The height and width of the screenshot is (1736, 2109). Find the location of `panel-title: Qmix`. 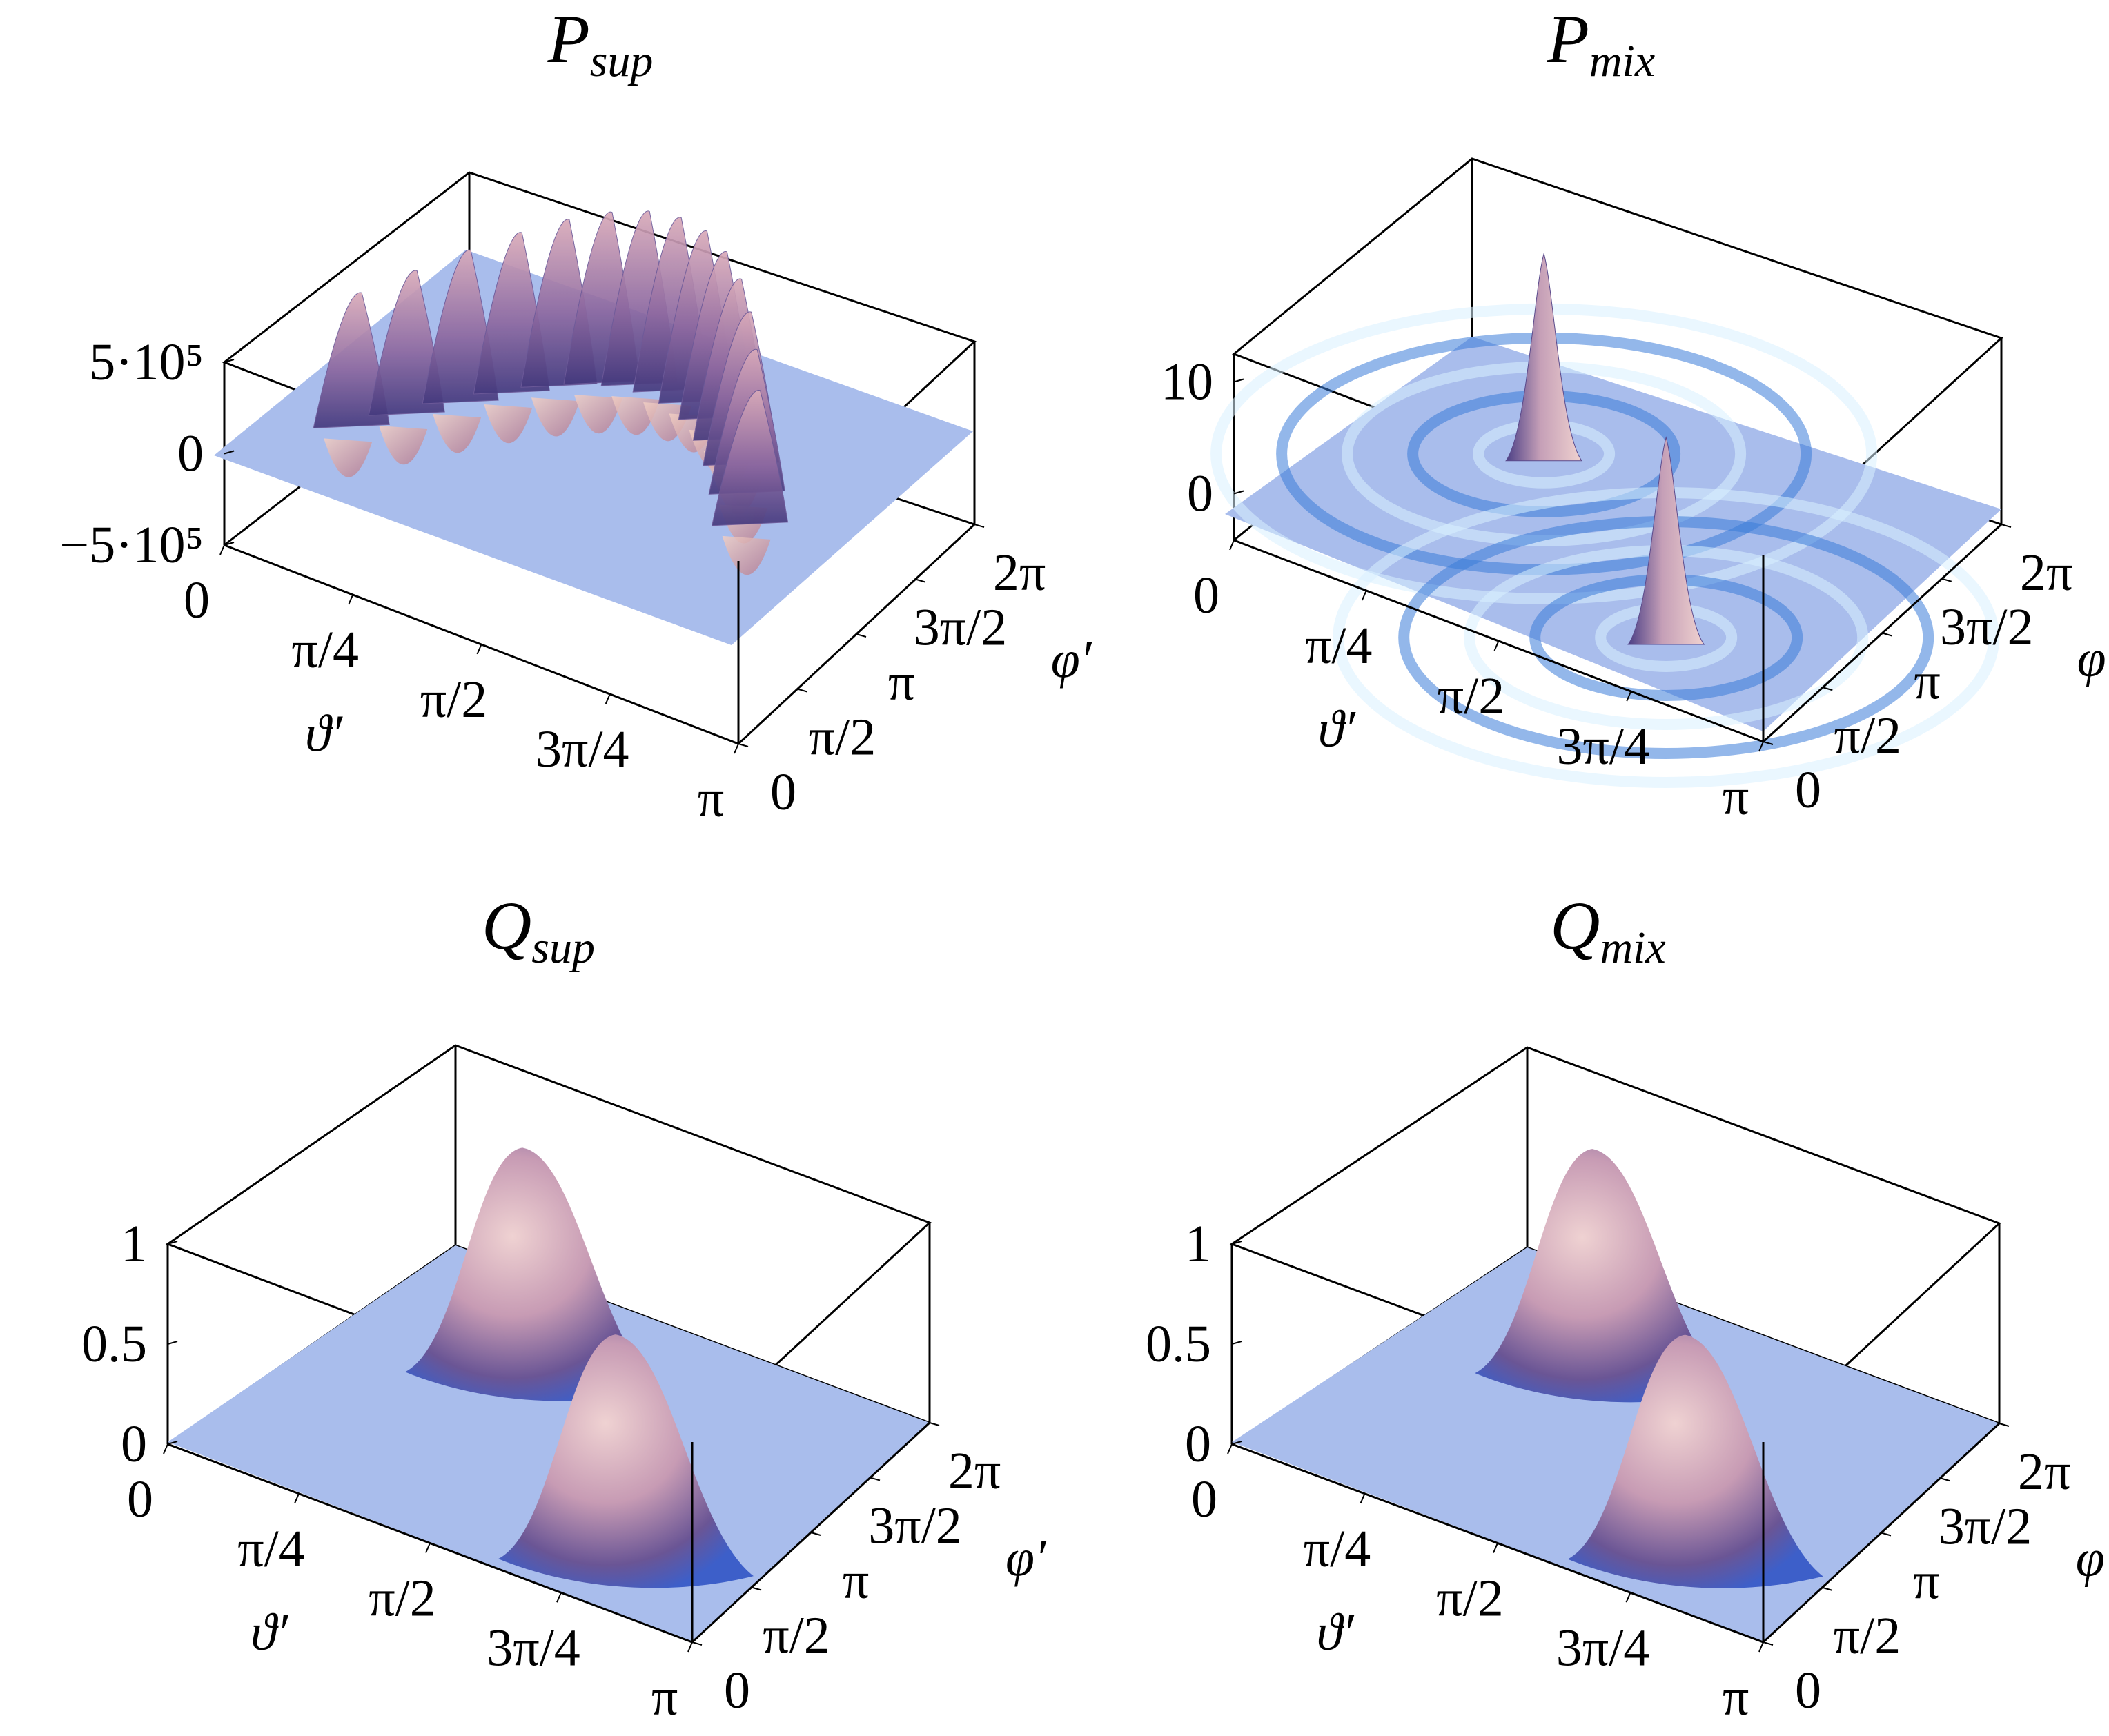

panel-title: Qmix is located at coordinates (1608, 930).